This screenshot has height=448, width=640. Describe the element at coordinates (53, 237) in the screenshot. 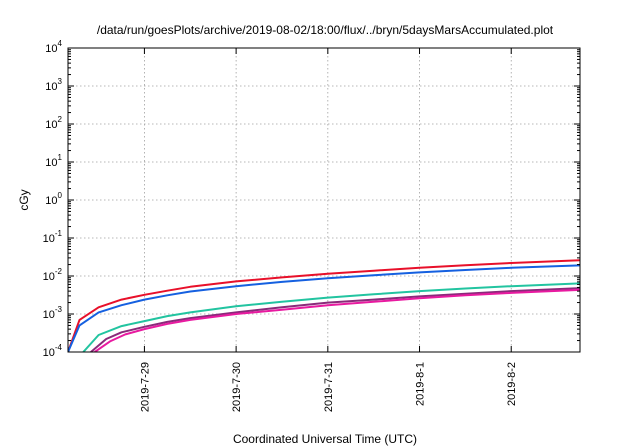

I see `y-tick-label: 10⁻¹` at that location.